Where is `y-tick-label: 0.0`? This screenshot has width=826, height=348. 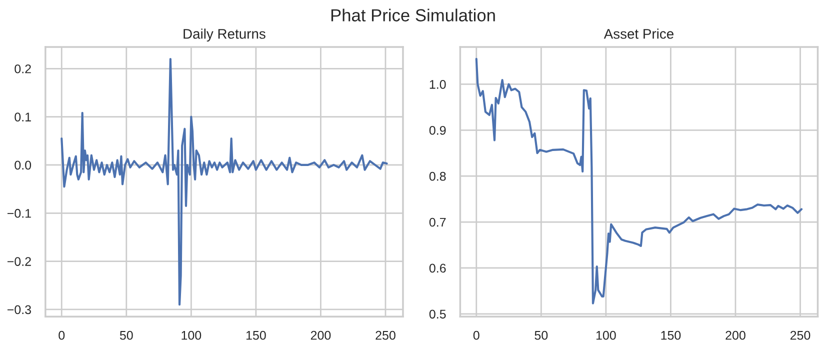 y-tick-label: 0.0 is located at coordinates (23, 165).